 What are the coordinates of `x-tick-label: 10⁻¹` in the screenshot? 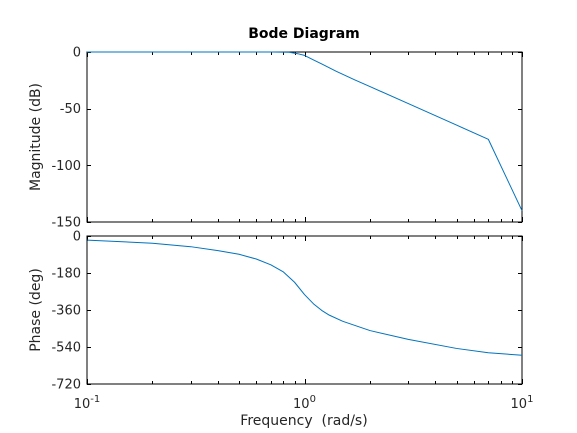 It's located at (87, 403).